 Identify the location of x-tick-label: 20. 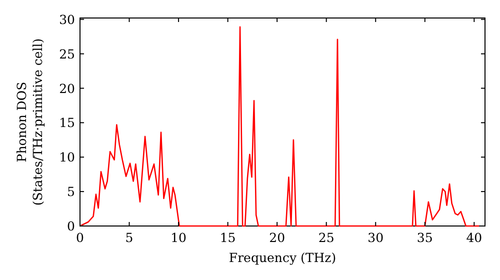
(277, 237).